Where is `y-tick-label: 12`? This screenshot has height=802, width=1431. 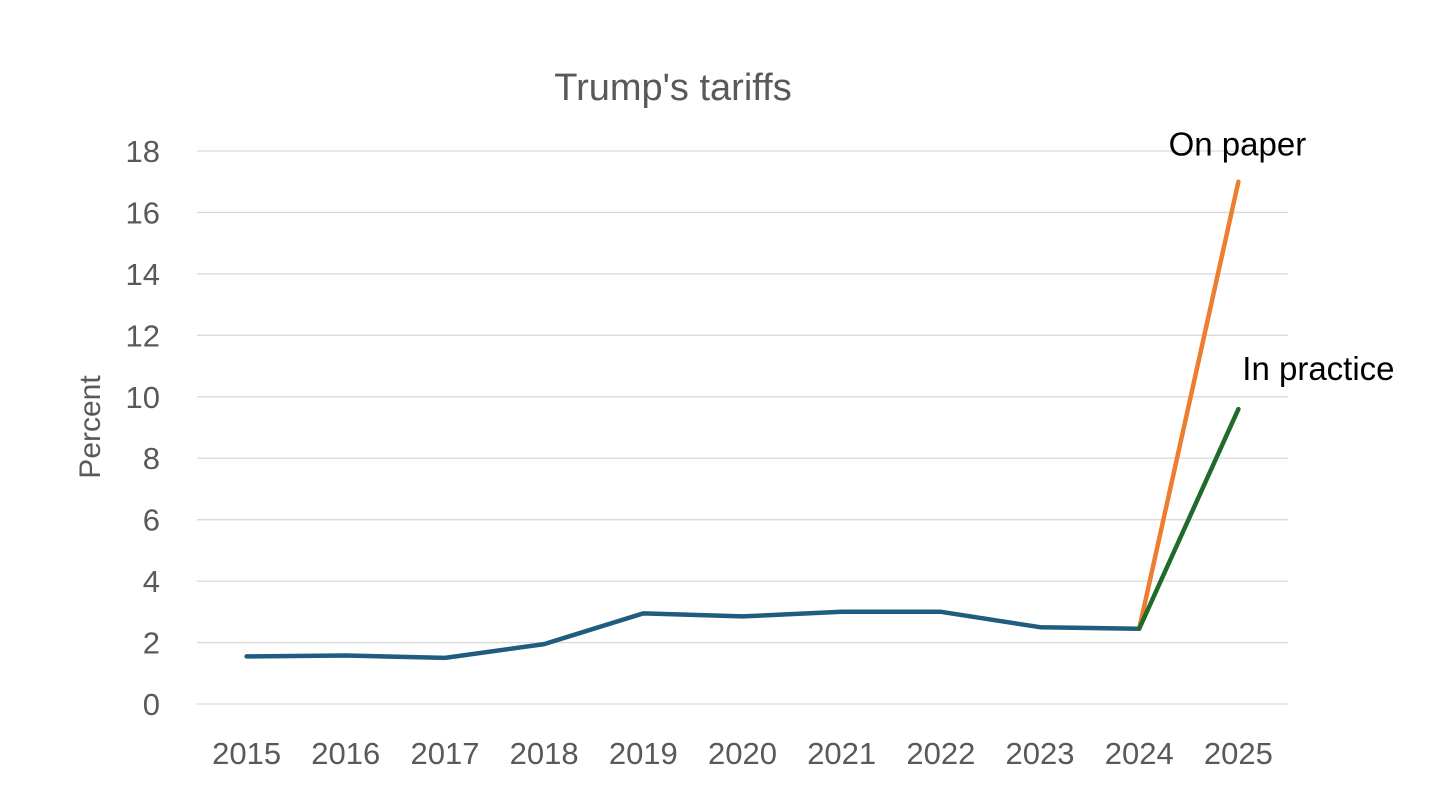 y-tick-label: 12 is located at coordinates (143, 335).